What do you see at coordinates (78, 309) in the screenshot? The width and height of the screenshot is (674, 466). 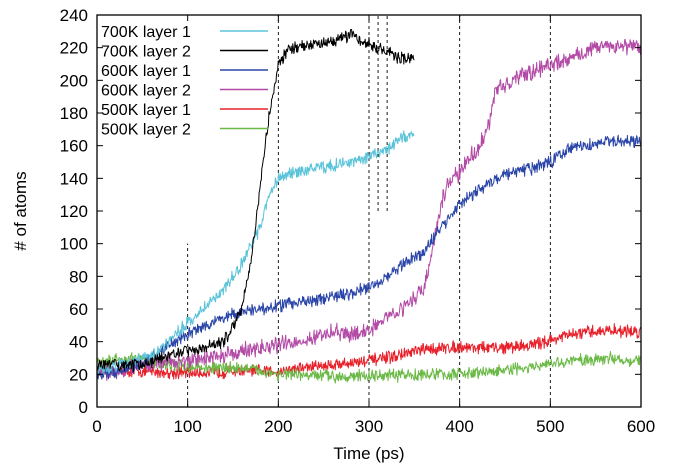 I see `y-tick-label: 60` at bounding box center [78, 309].